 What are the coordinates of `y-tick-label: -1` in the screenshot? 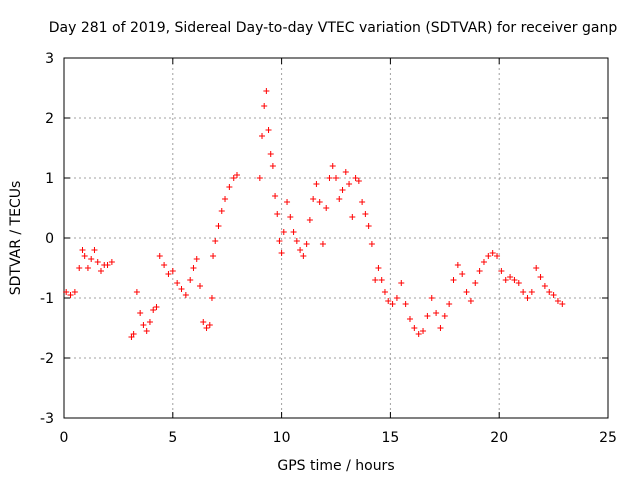 It's located at (47, 299).